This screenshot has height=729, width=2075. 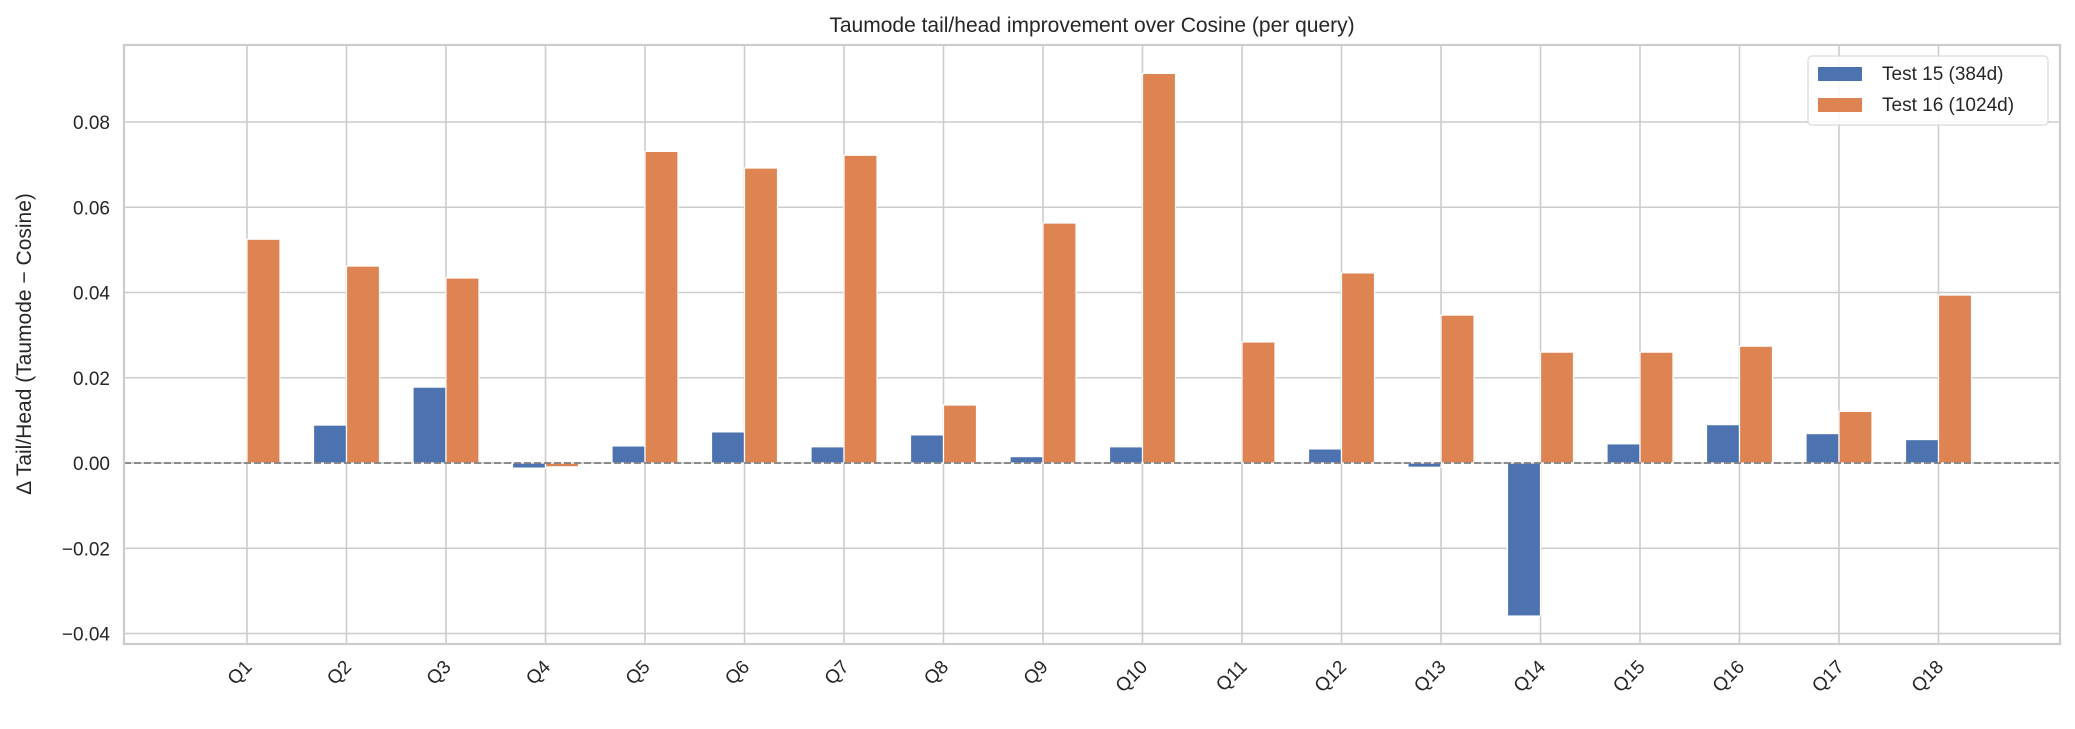 I want to click on x-tick-label: Q13, so click(x=1430, y=677).